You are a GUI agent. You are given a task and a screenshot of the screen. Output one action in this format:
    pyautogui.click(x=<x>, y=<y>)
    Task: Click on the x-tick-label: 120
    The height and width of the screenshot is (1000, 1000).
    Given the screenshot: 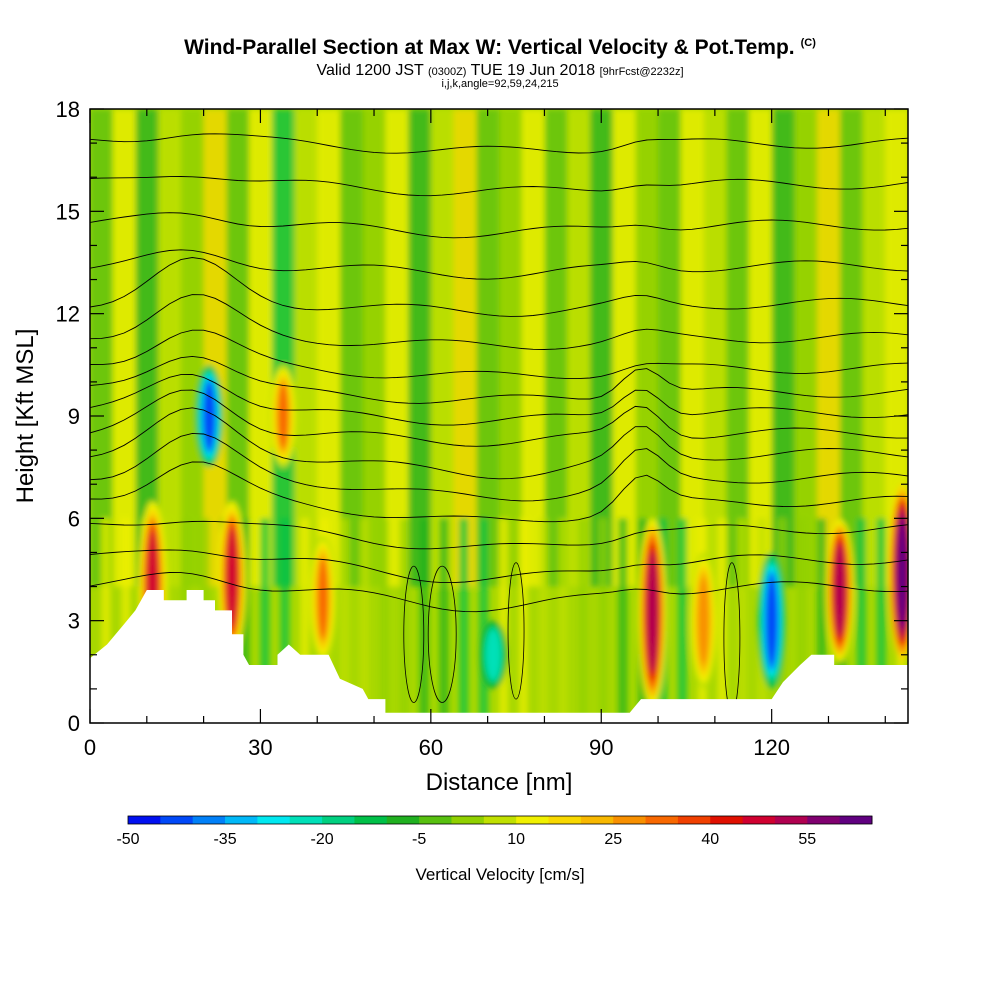 What is the action you would take?
    pyautogui.click(x=771, y=747)
    